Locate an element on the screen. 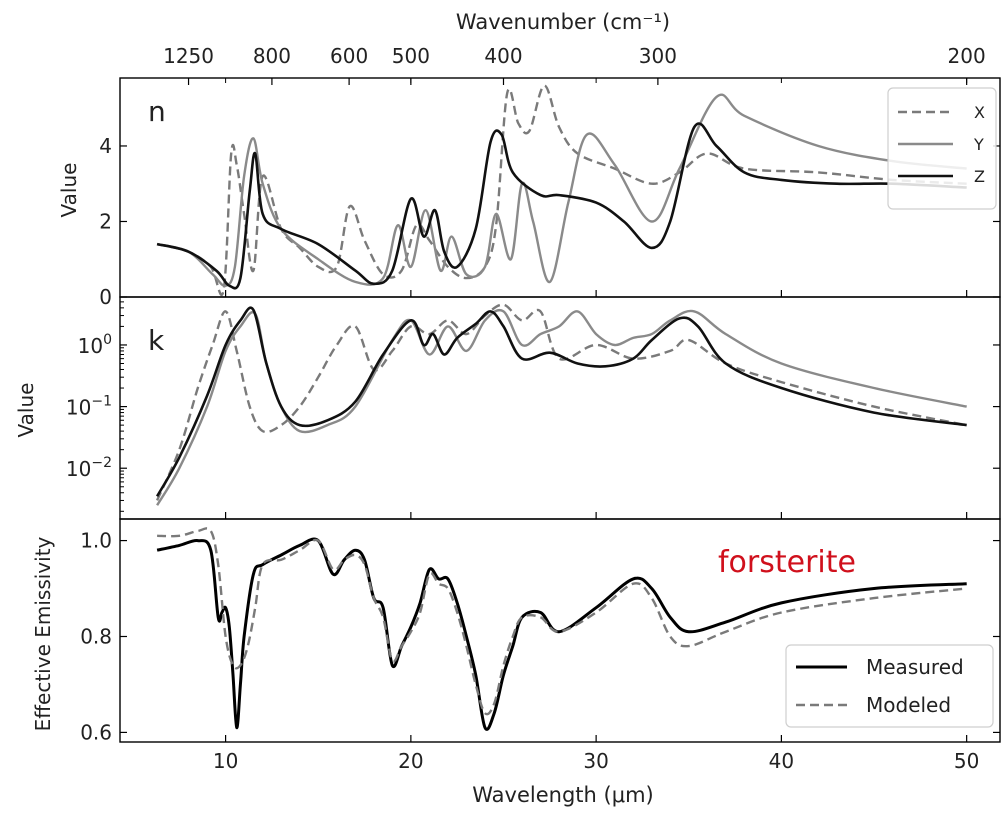 The width and height of the screenshot is (1003, 817). y-tick-label: 0.8 is located at coordinates (96, 636).